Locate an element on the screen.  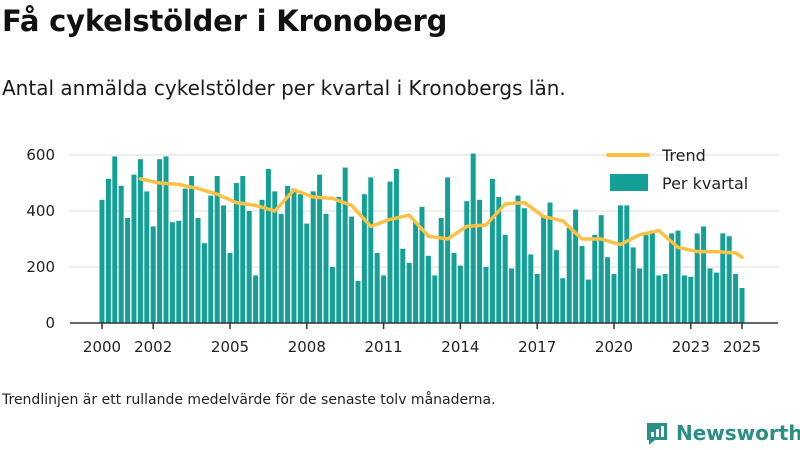
x-tick-label: 2008 is located at coordinates (307, 347).